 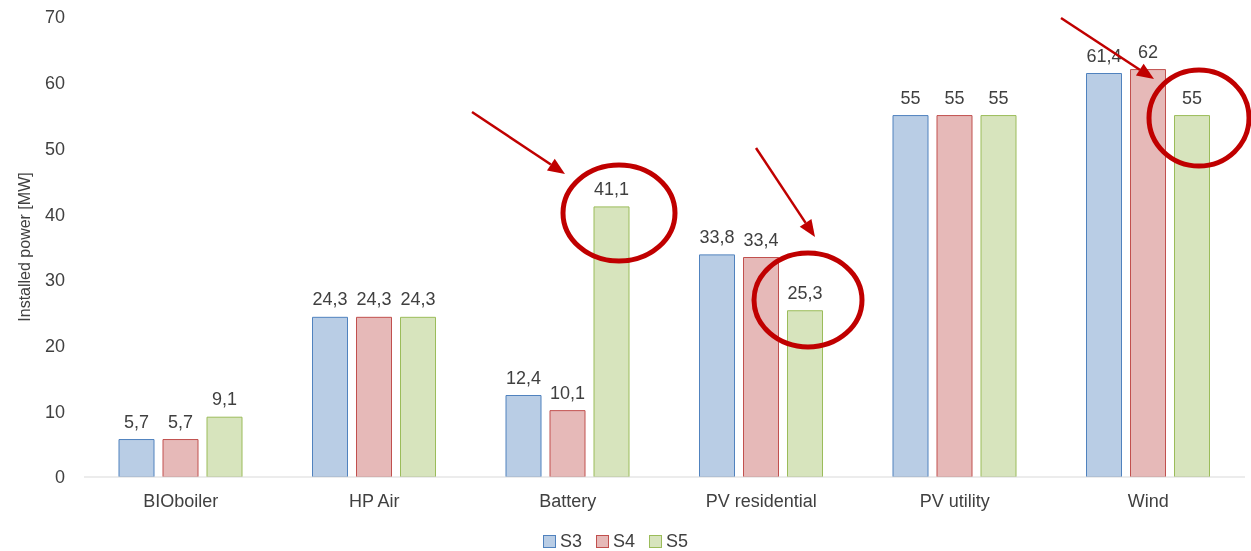 What do you see at coordinates (54, 280) in the screenshot?
I see `y-tick-label: 30` at bounding box center [54, 280].